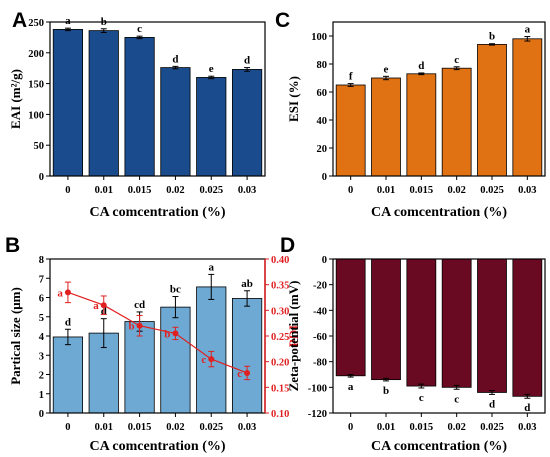 The image size is (550, 457). I want to click on y-tick-label: 3, so click(41, 356).